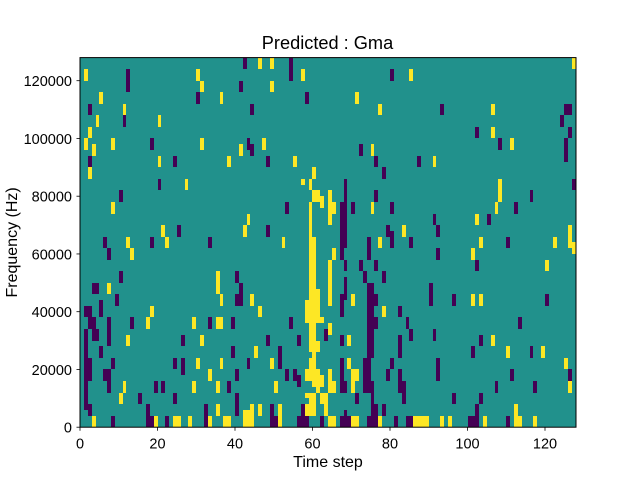  Describe the element at coordinates (328, 462) in the screenshot. I see `svg-text: Time step` at that location.